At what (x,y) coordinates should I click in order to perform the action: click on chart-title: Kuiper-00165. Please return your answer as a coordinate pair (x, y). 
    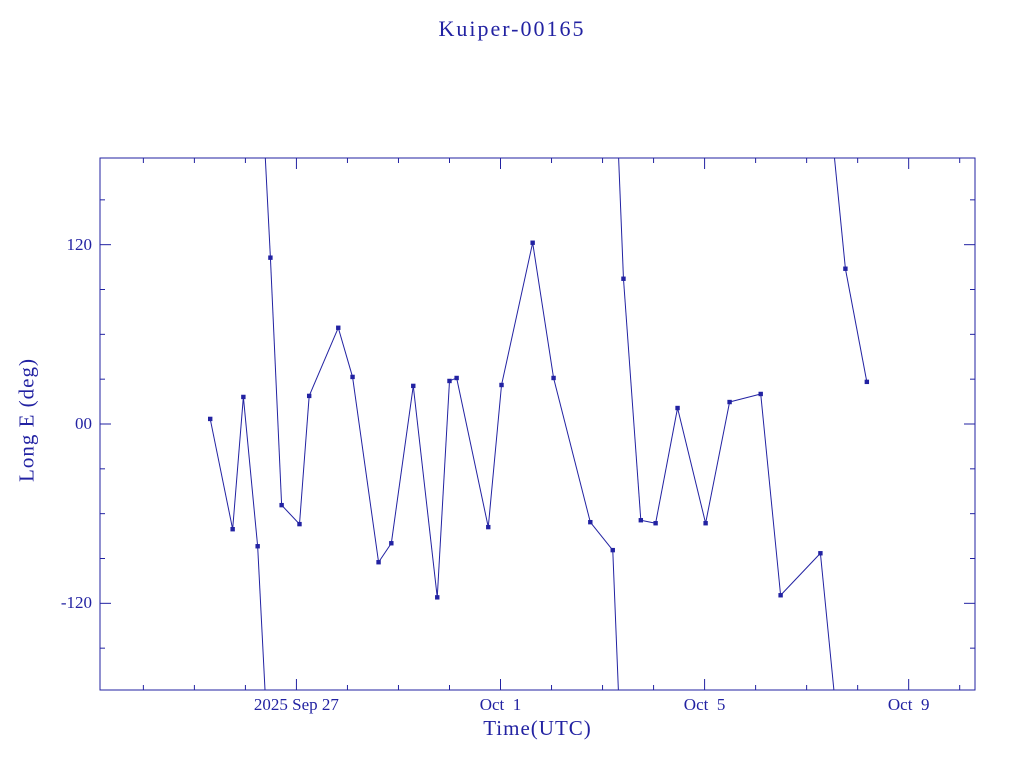
    Looking at the image, I should click on (512, 28).